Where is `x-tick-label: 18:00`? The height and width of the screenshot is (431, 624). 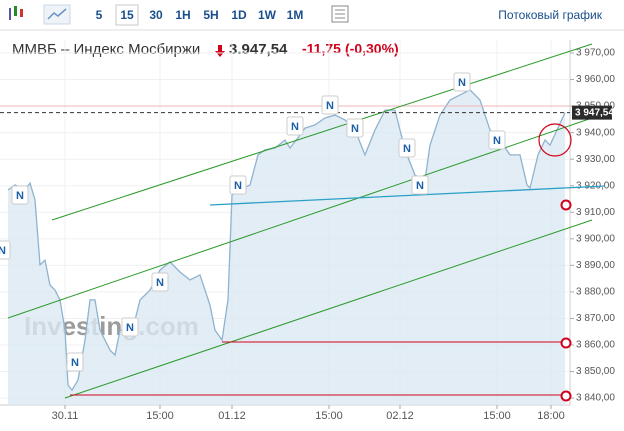 x-tick-label: 18:00 is located at coordinates (551, 416).